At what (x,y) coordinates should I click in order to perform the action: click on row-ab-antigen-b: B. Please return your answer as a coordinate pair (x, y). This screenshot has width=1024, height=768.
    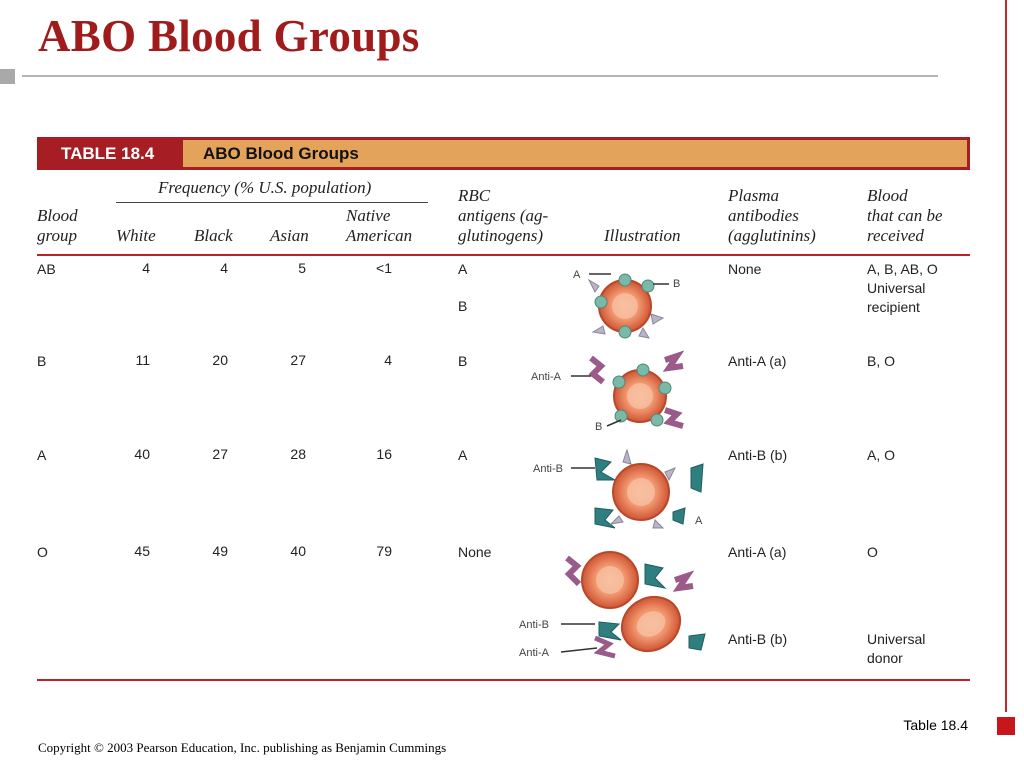
    Looking at the image, I should click on (463, 306).